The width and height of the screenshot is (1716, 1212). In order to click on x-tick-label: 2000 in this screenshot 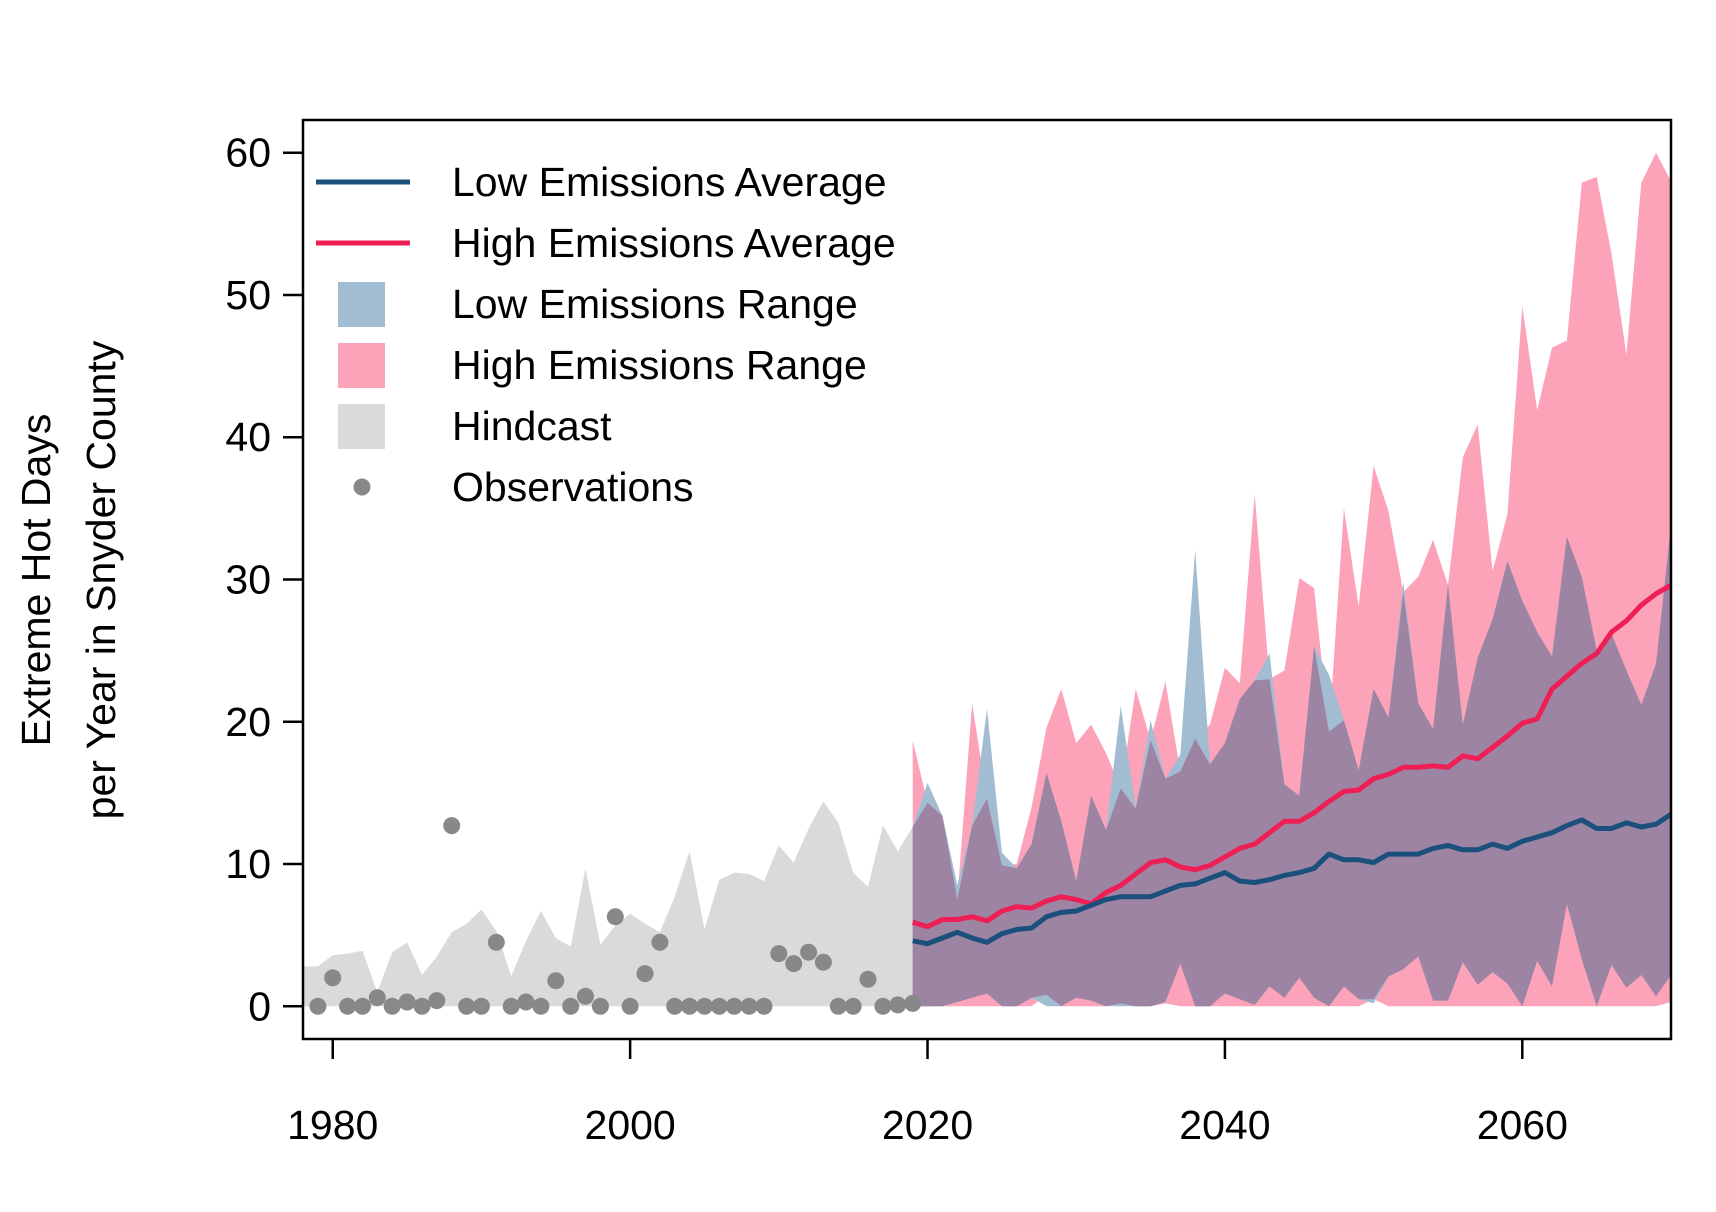, I will do `click(630, 1125)`.